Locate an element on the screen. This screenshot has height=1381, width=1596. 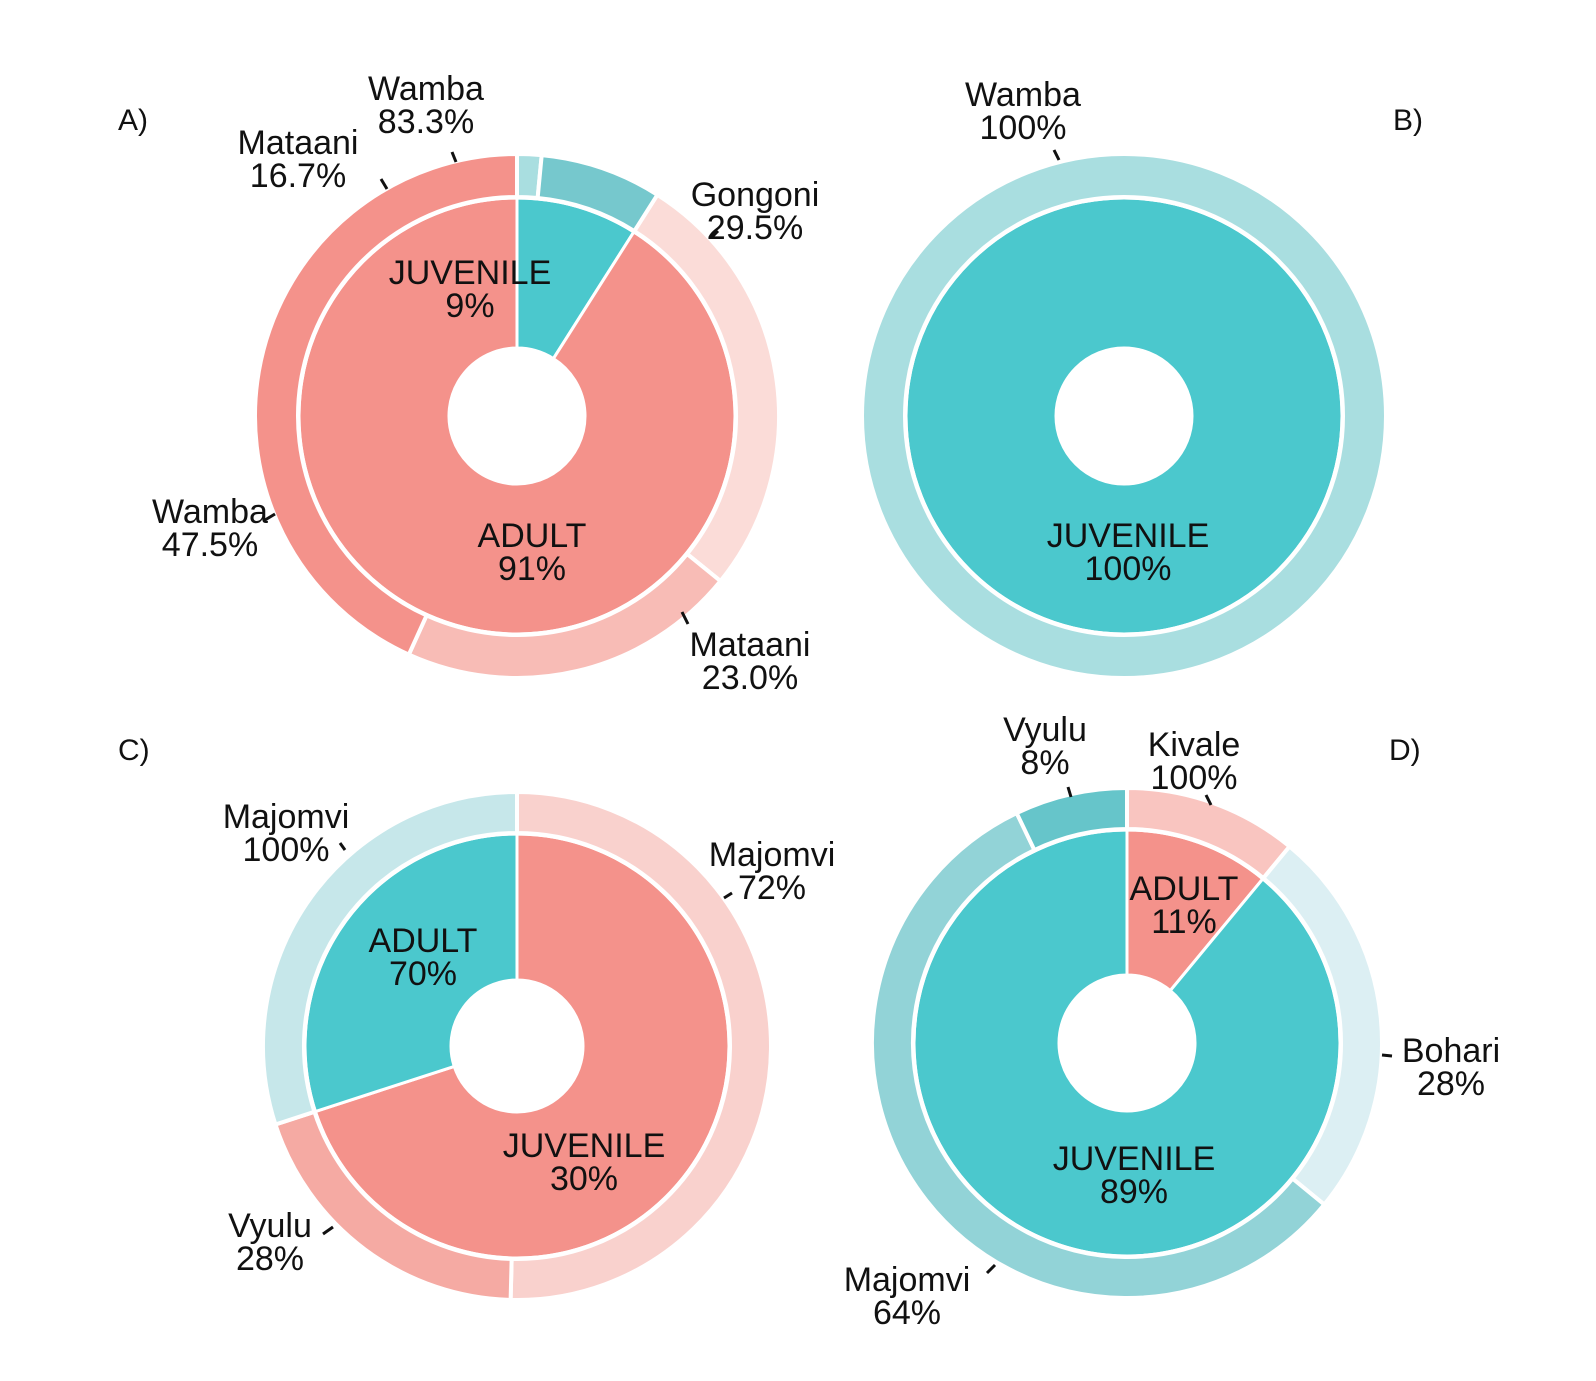
leader-tick-adult-kivale is located at coordinates (1208, 800).